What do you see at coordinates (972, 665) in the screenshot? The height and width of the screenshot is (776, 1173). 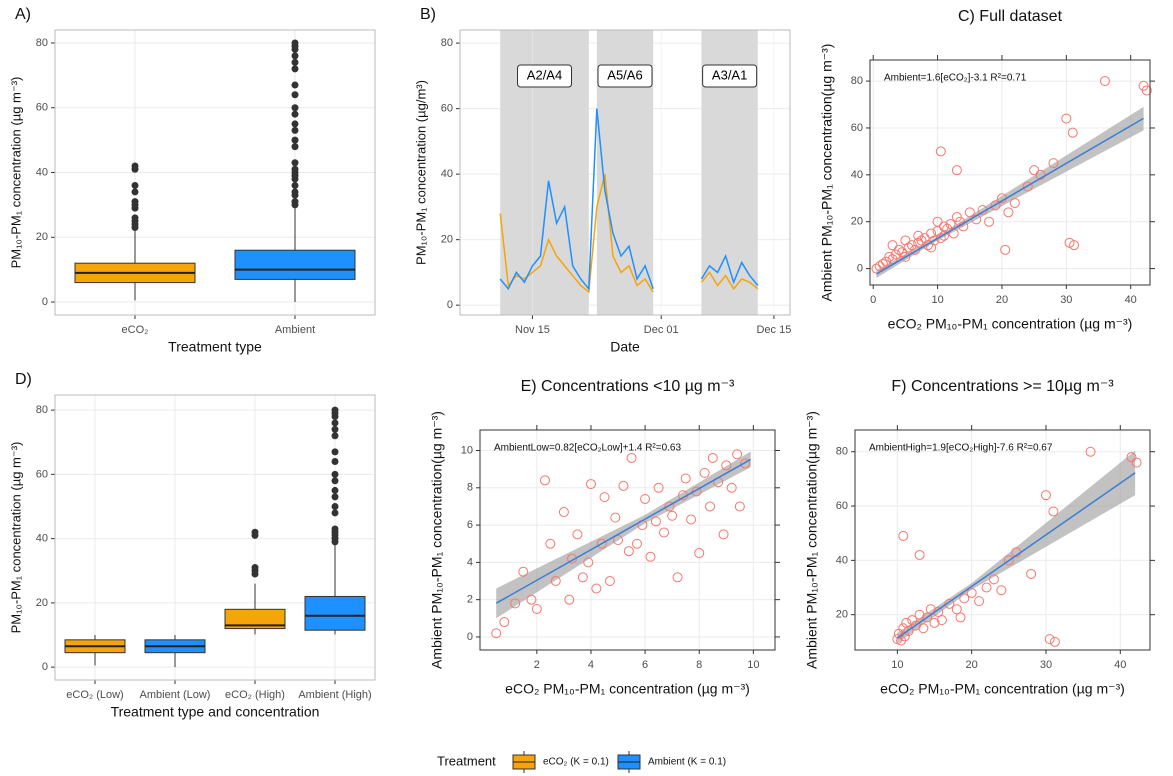 I see `x-tick-label: 20` at bounding box center [972, 665].